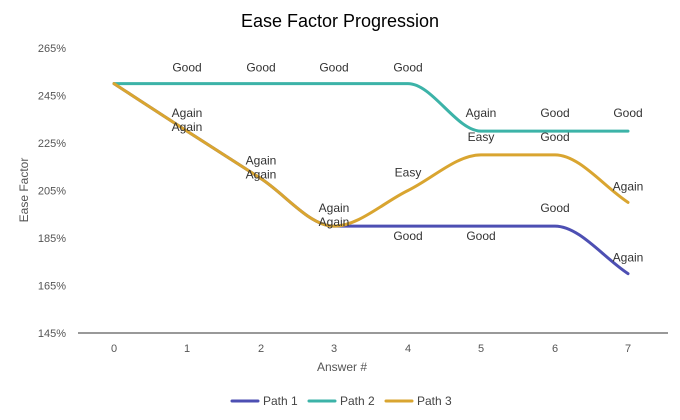  I want to click on chart-title: Ease Factor Progression, so click(340, 21).